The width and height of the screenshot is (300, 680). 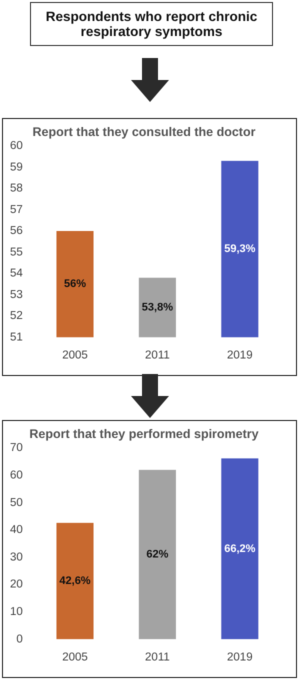 What do you see at coordinates (19, 639) in the screenshot?
I see `y-tick-label: 0` at bounding box center [19, 639].